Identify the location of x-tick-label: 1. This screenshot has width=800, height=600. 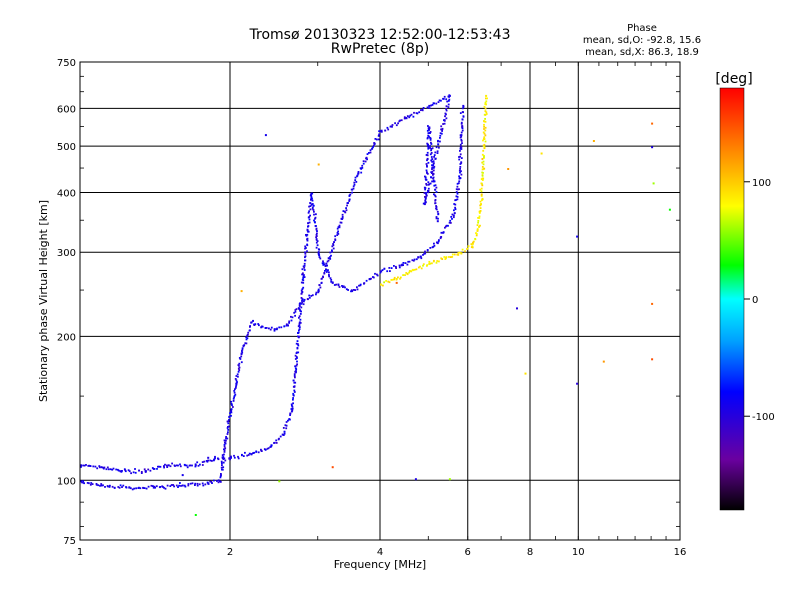
(80, 552).